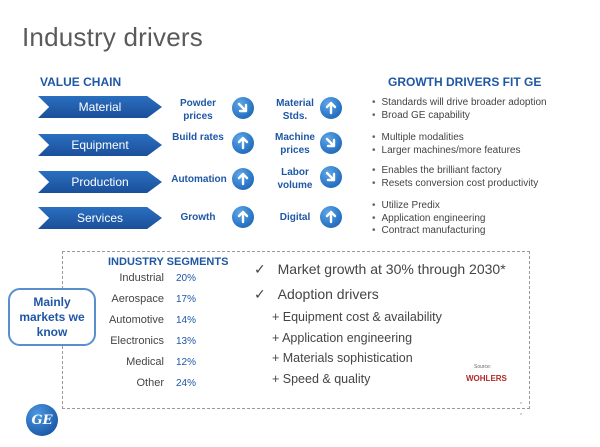  I want to click on driver-growth: Growth, so click(198, 217).